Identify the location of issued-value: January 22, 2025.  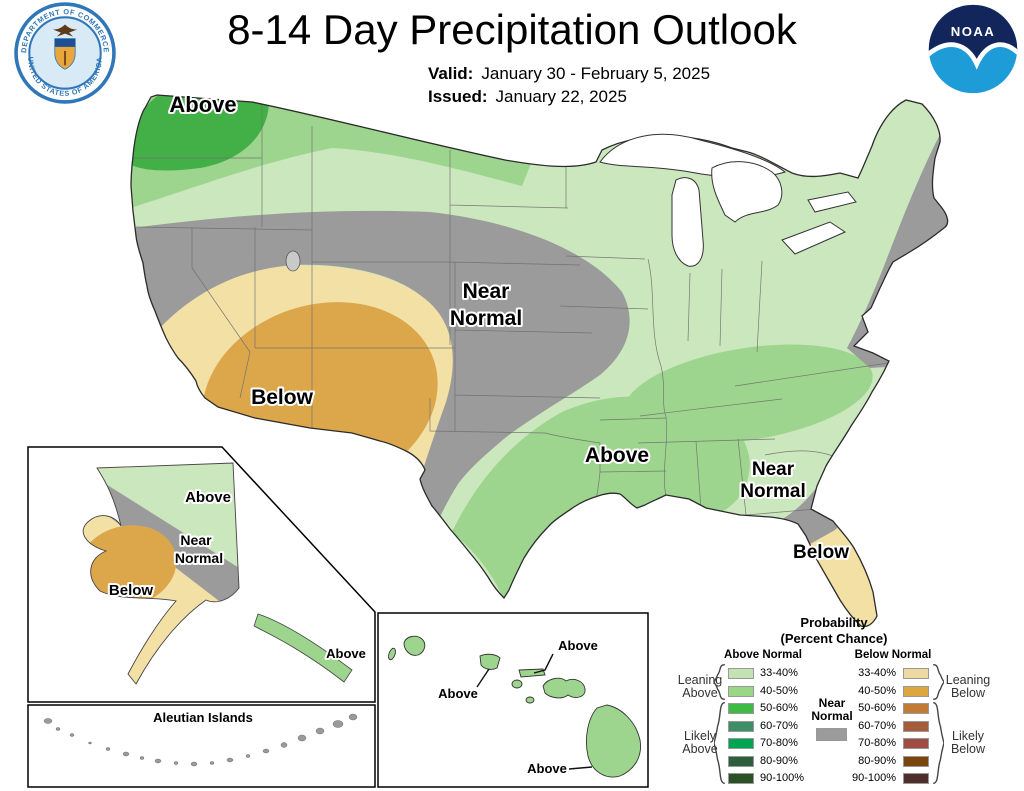
(561, 96).